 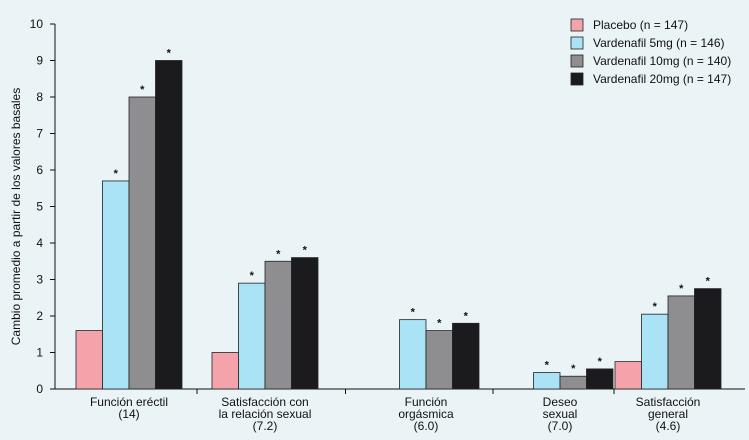 I want to click on legend-label-2: Vardenafil 5mg (n = 146), so click(x=659, y=43).